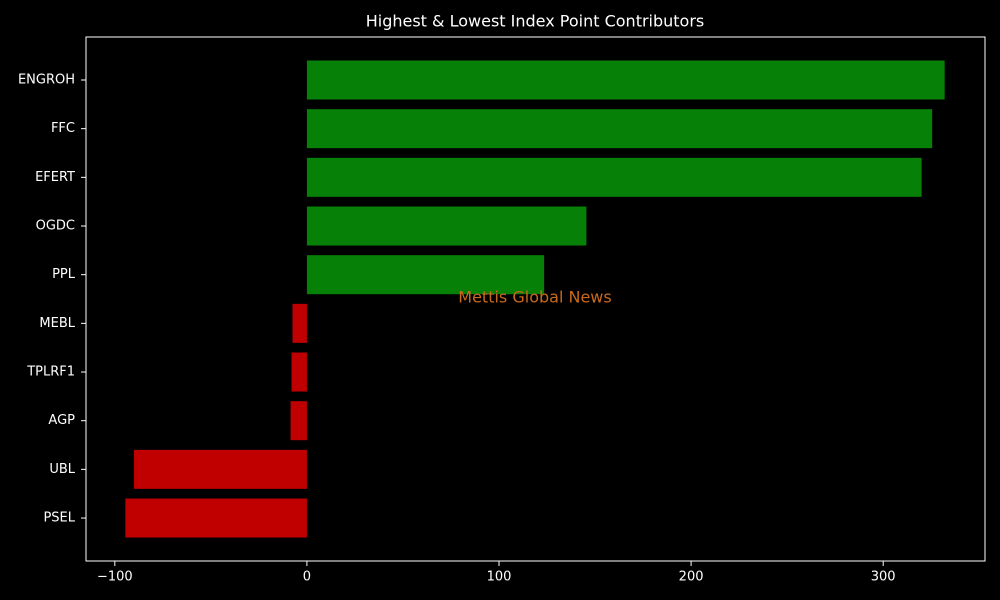  What do you see at coordinates (63, 128) in the screenshot?
I see `y-tick-label: FFC` at bounding box center [63, 128].